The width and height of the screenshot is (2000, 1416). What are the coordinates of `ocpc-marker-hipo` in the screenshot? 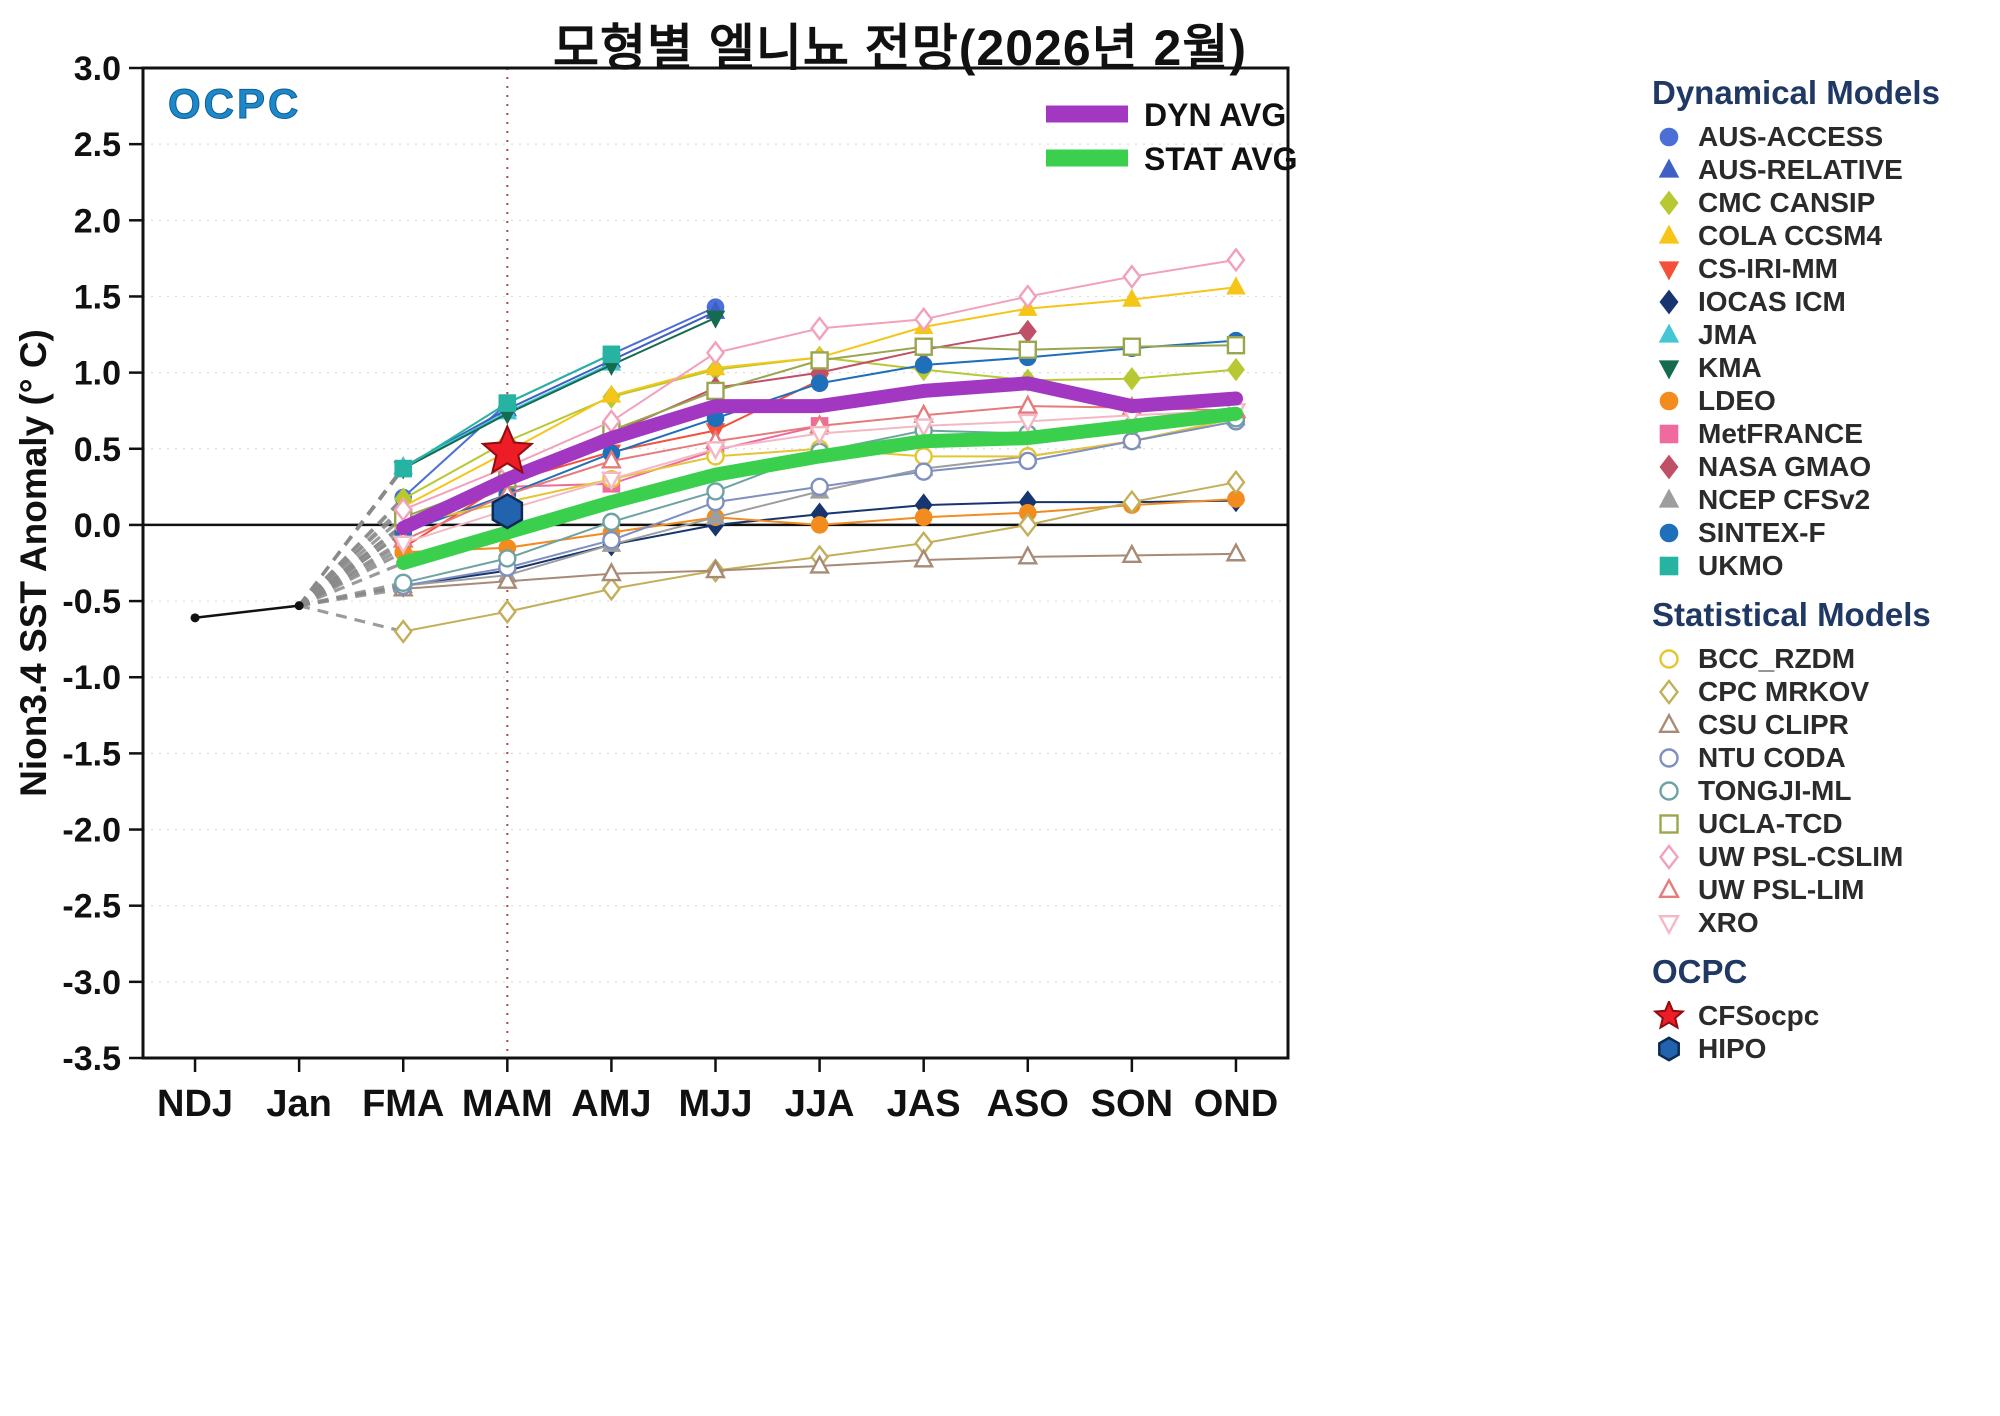 It's located at (507, 511).